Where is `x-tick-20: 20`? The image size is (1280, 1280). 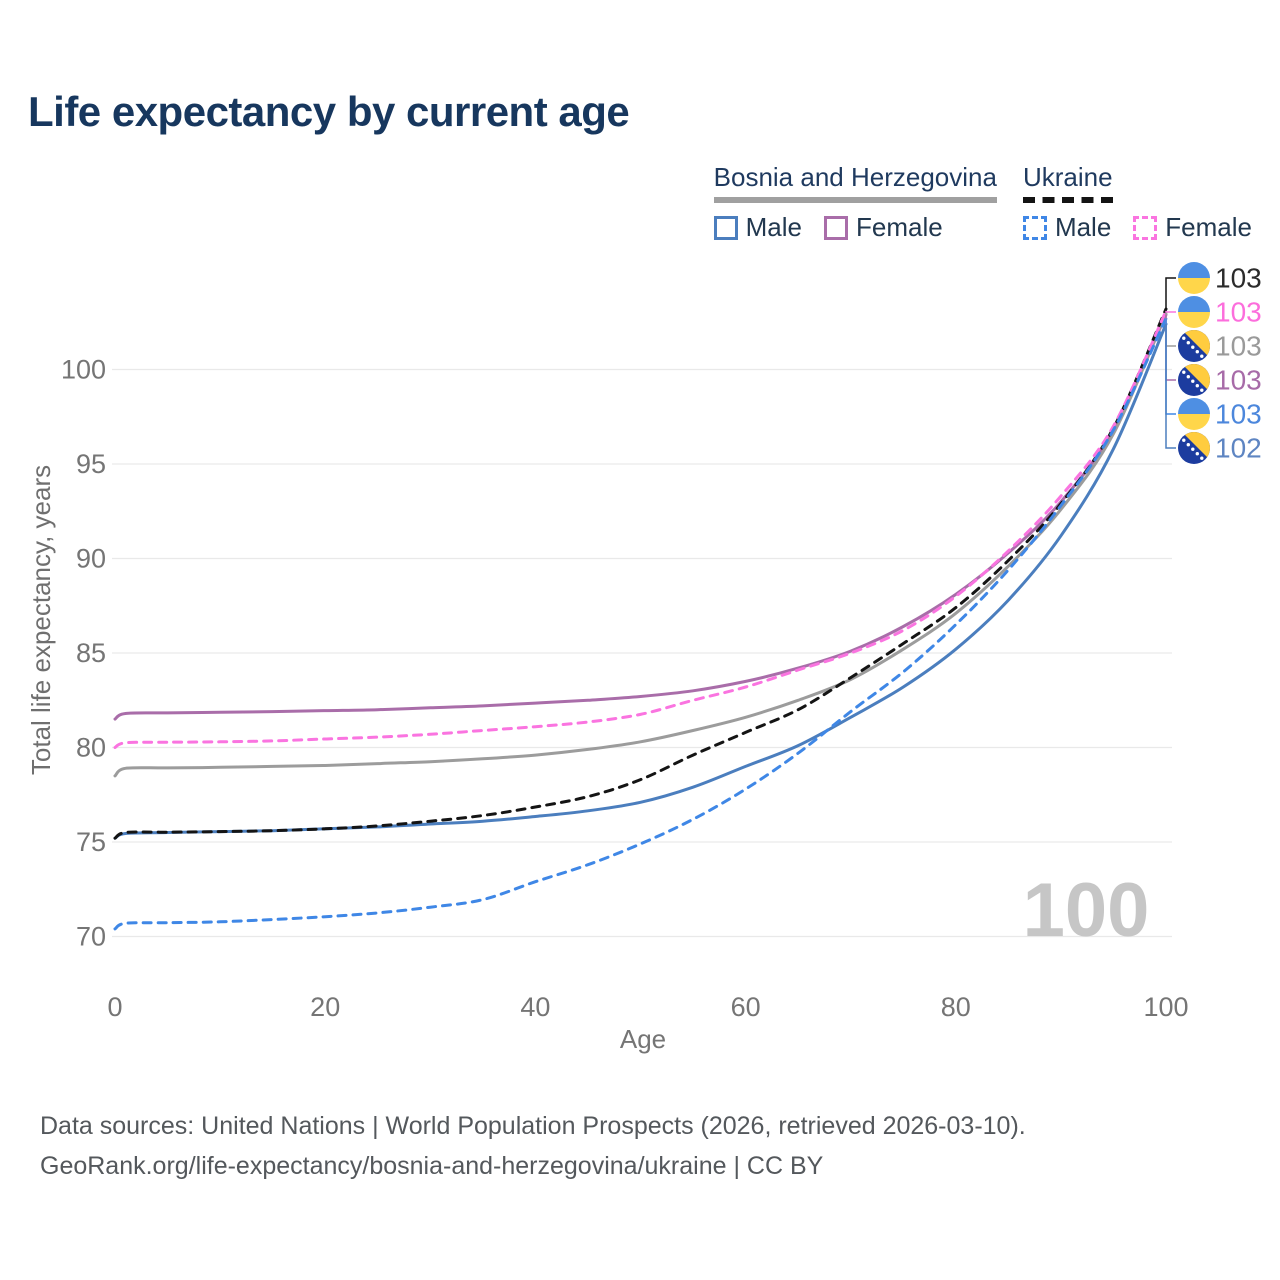 x-tick-20: 20 is located at coordinates (325, 1007).